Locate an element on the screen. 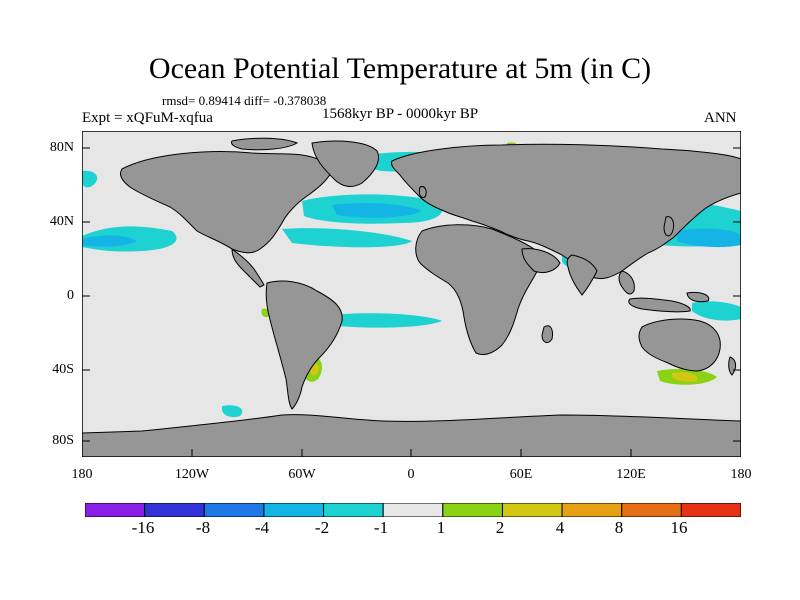 This screenshot has height=600, width=800. nw-pacific-blue-band is located at coordinates (709, 238).